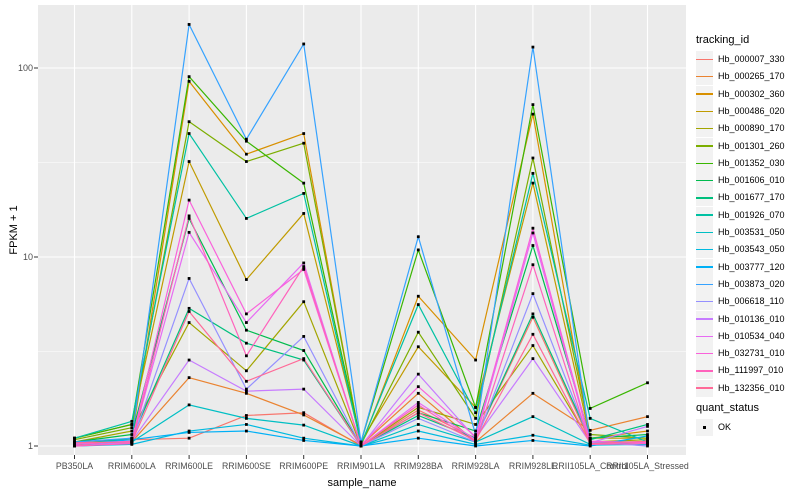 The image size is (800, 500). I want to click on legend-entry-label: Hb_111997_010, so click(751, 370).